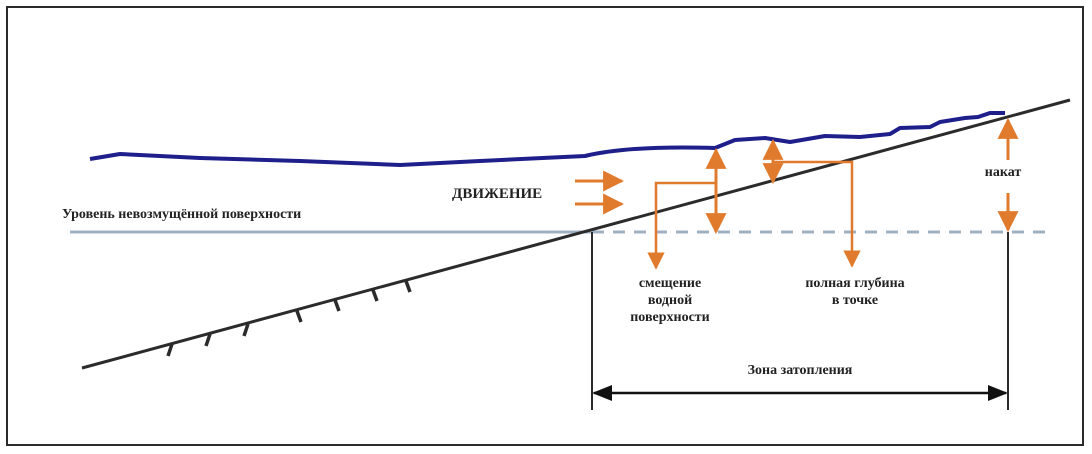  What do you see at coordinates (800, 370) in the screenshot?
I see `inundation-zone-label: Зона затопления` at bounding box center [800, 370].